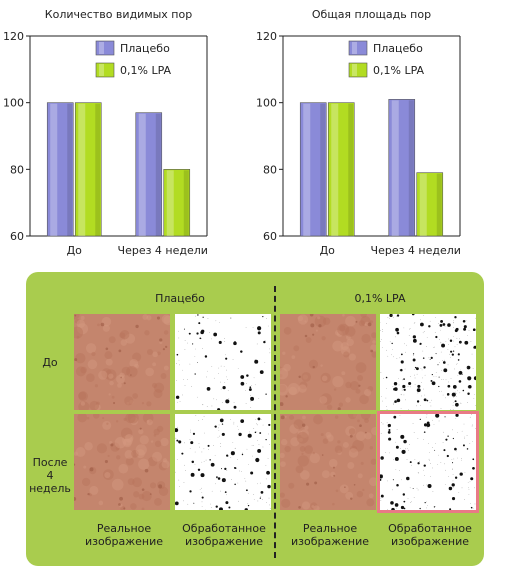 Image resolution: width=506 pixels, height=576 pixels. I want to click on chart-title: Общая площадь пор, so click(371, 14).